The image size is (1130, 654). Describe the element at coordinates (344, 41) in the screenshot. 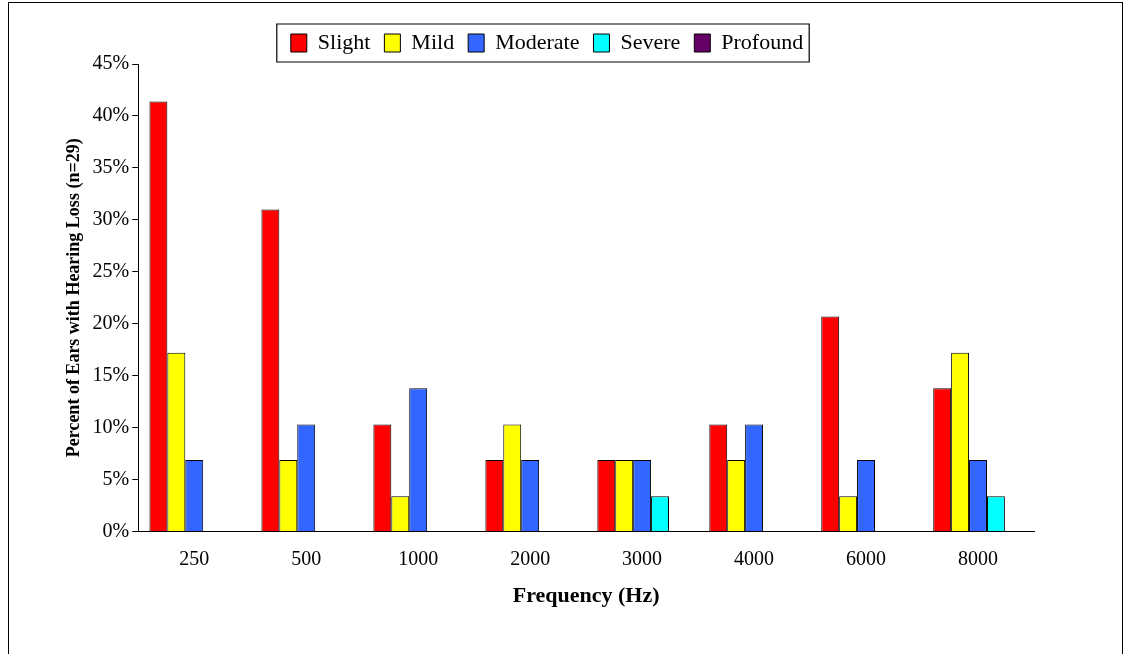

I see `legend-label: Slight` at that location.